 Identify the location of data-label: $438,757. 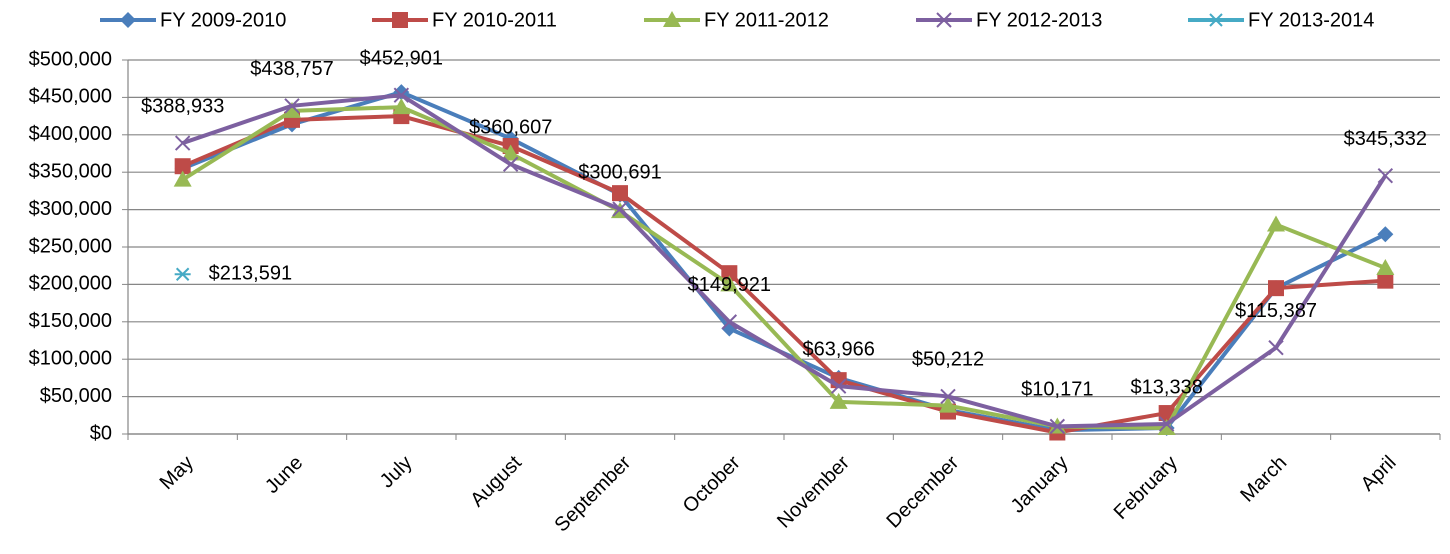
(291, 69).